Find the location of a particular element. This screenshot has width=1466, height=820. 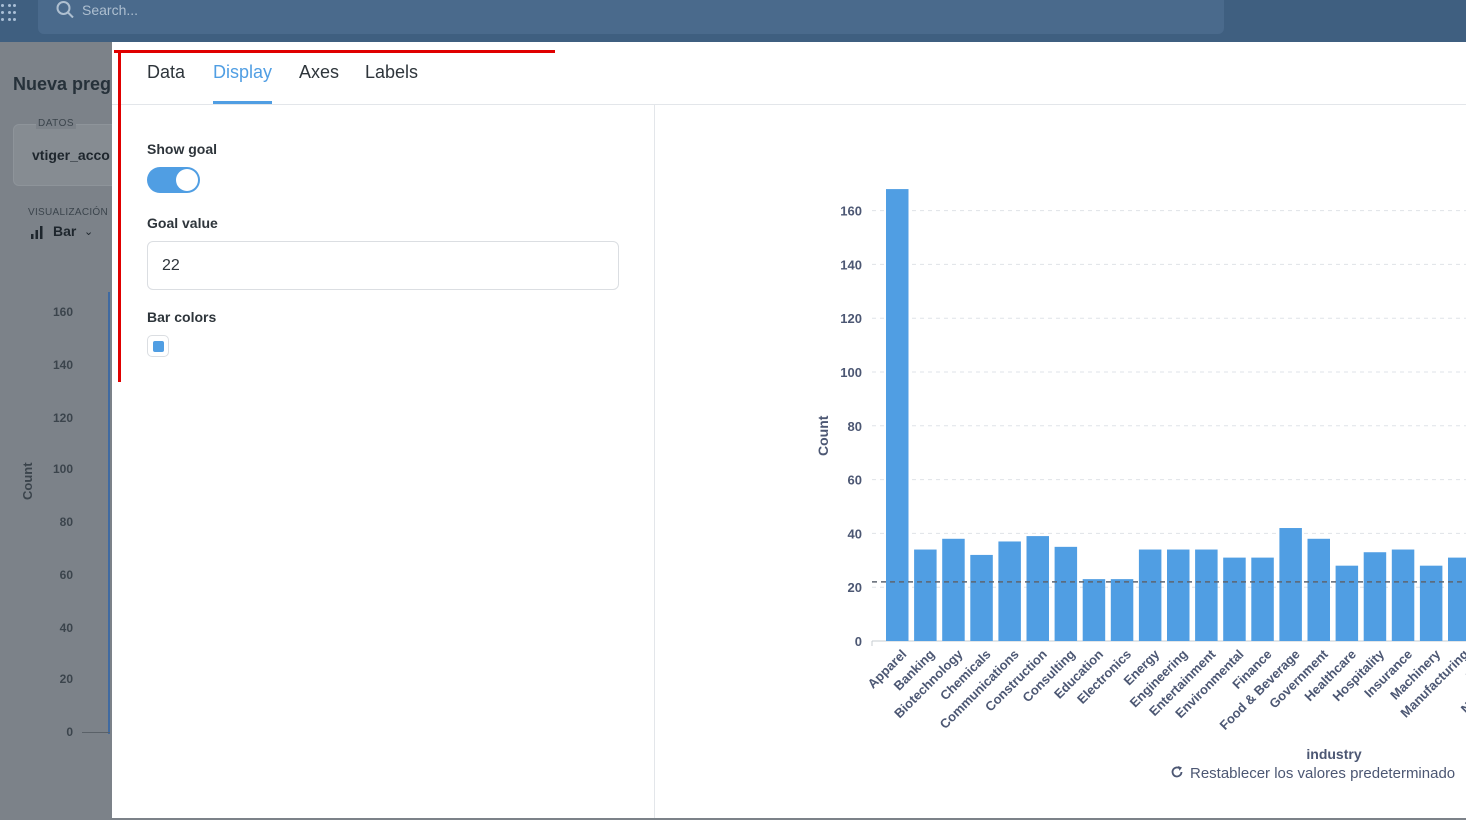

y-tick-label: 60 is located at coordinates (855, 480).